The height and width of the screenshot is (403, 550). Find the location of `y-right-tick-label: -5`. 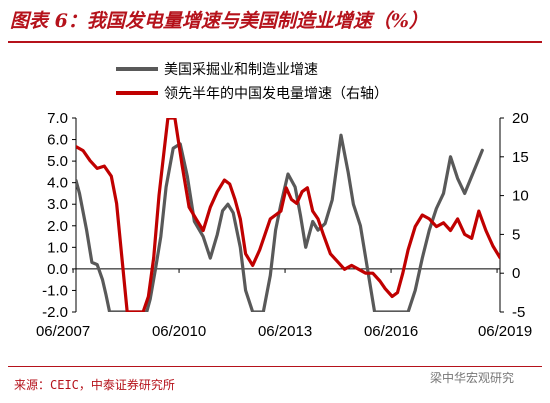

y-right-tick-label: -5 is located at coordinates (518, 312).